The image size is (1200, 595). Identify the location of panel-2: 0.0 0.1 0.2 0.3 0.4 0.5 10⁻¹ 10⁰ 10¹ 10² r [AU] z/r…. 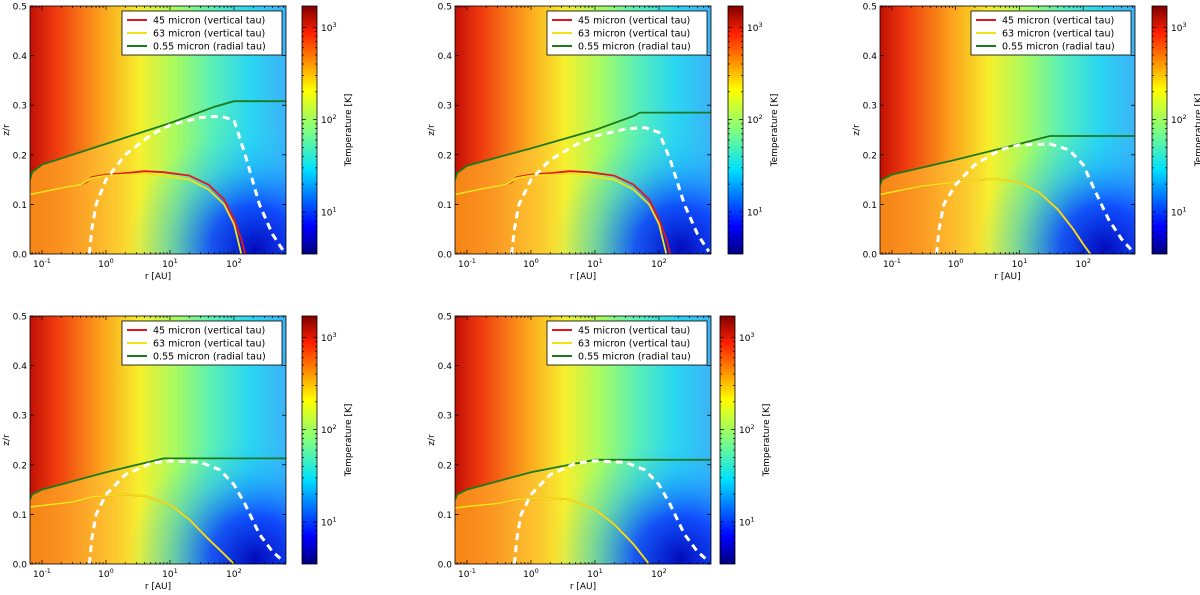
(603, 143).